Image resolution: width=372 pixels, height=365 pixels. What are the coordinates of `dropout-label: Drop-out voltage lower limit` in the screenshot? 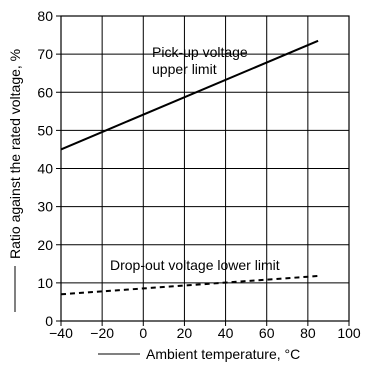 It's located at (195, 265).